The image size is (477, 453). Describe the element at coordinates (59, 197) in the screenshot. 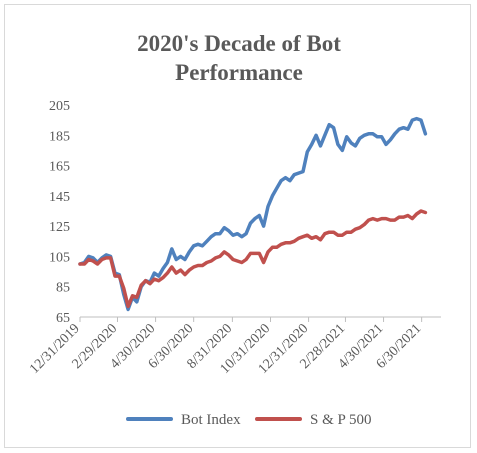

I see `y-tick-label-145: 145` at that location.